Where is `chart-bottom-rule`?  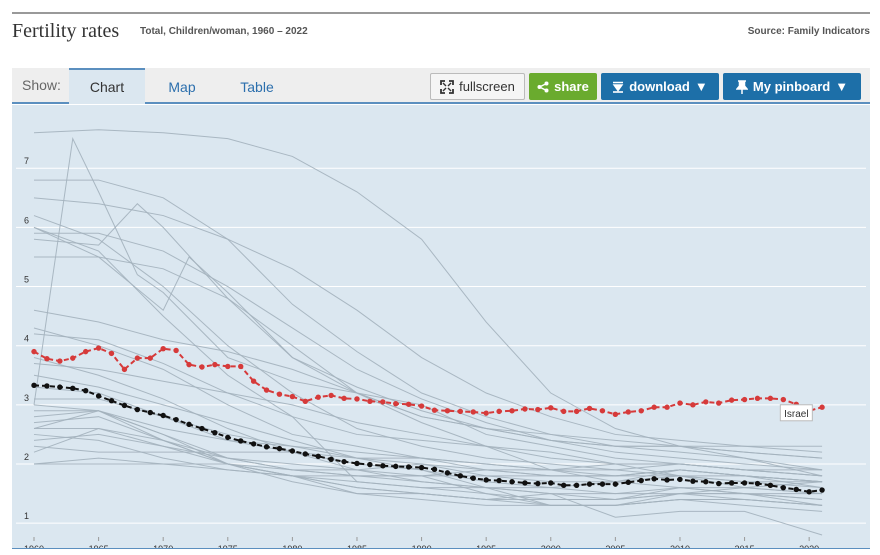 chart-bottom-rule is located at coordinates (441, 548).